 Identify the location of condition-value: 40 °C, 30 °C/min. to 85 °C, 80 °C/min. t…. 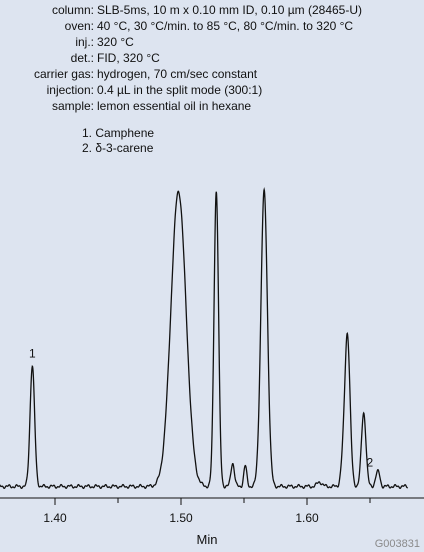
(225, 26).